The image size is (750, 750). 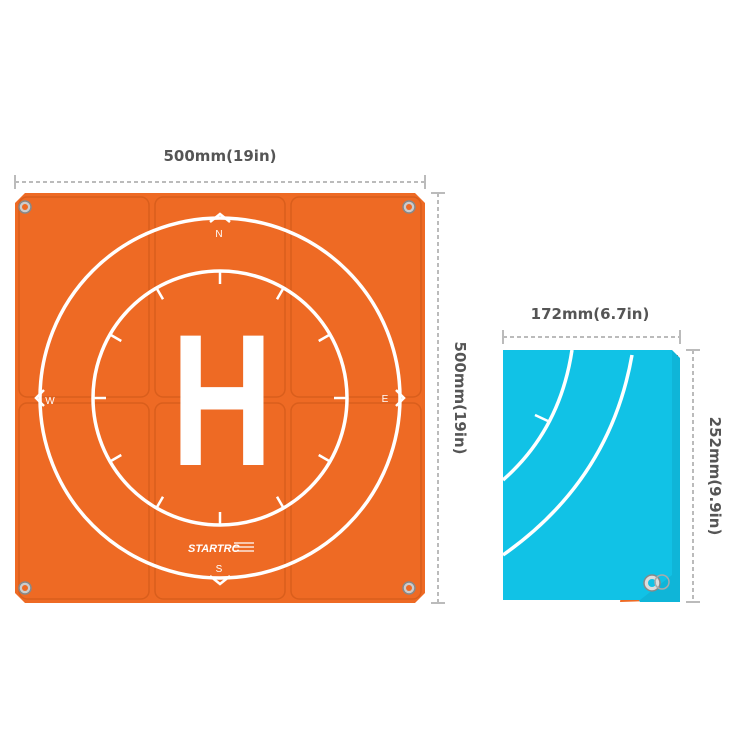 I want to click on helipad-h-letter: H, so click(x=222, y=400).